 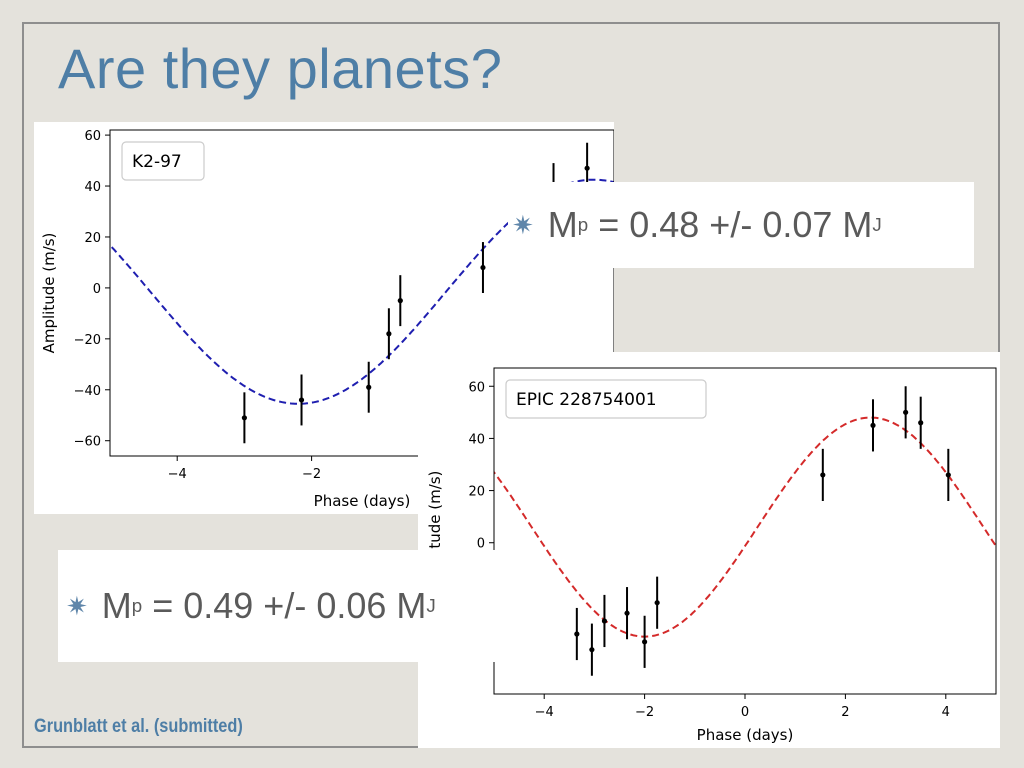 I want to click on y-tick-label: −20, so click(x=87, y=340).